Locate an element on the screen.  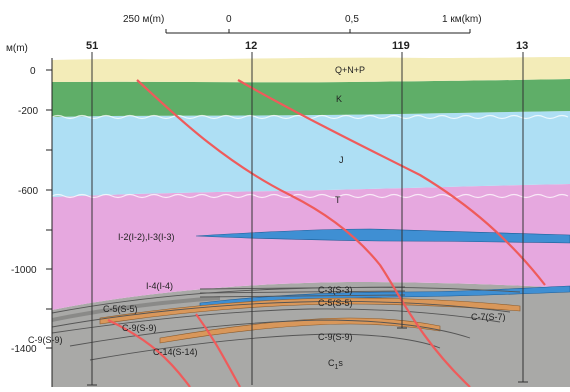
bed-label-i2: I-2(I-2),I-3(I-3) is located at coordinates (146, 237).